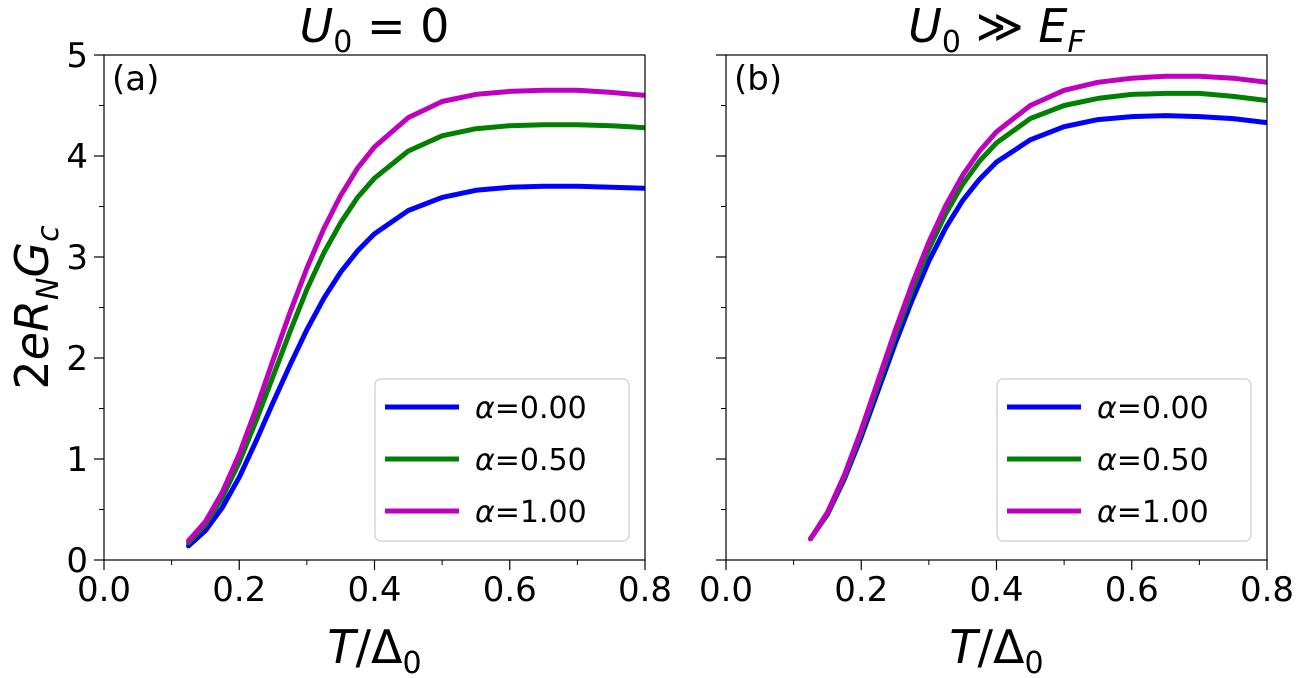  What do you see at coordinates (758, 79) in the screenshot?
I see `panel-tag: (b)` at bounding box center [758, 79].